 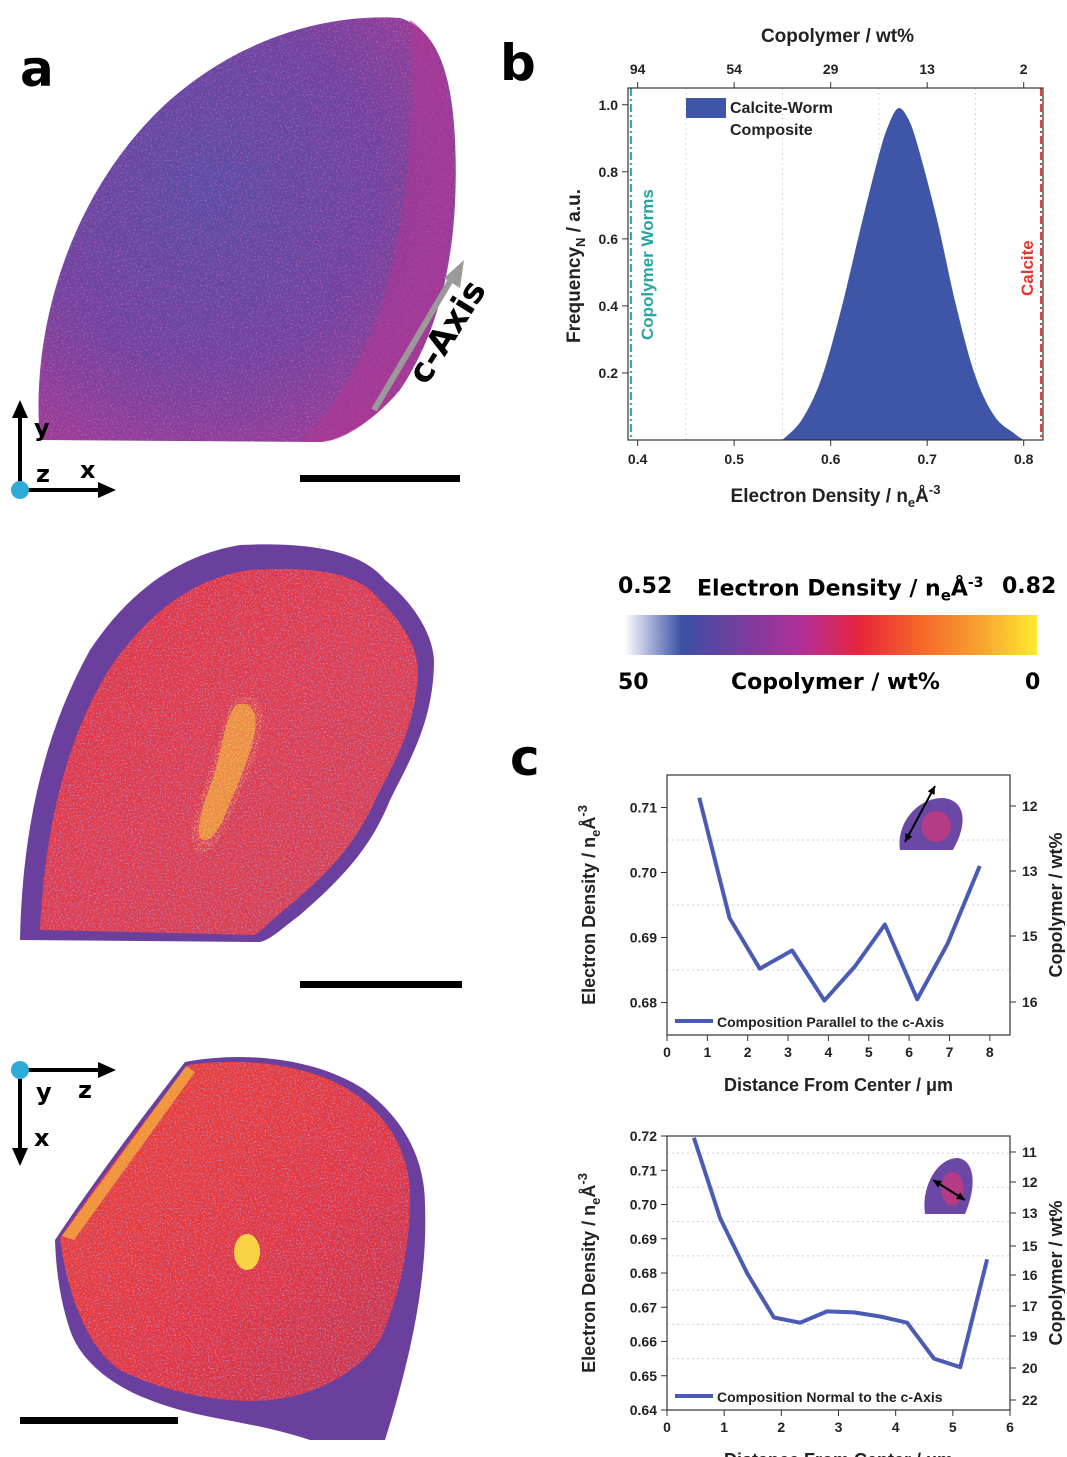 What do you see at coordinates (903, 274) in the screenshot?
I see `histogram-area` at bounding box center [903, 274].